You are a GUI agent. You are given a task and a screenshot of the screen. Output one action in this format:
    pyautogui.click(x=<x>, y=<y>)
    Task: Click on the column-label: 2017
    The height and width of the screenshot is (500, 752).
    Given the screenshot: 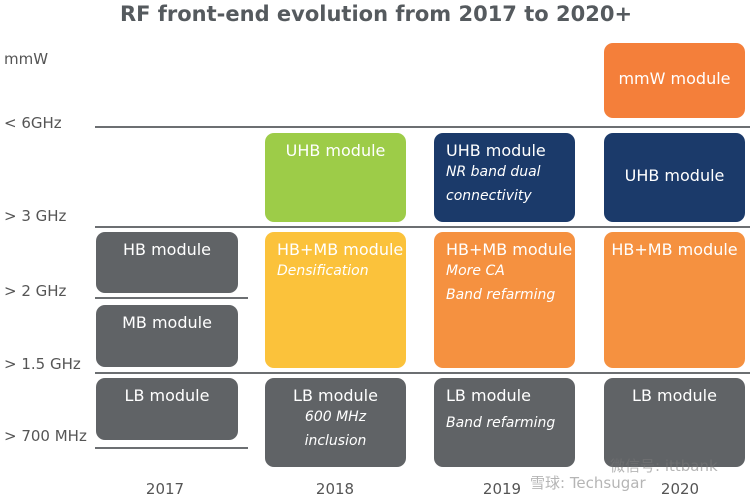 What is the action you would take?
    pyautogui.click(x=165, y=489)
    